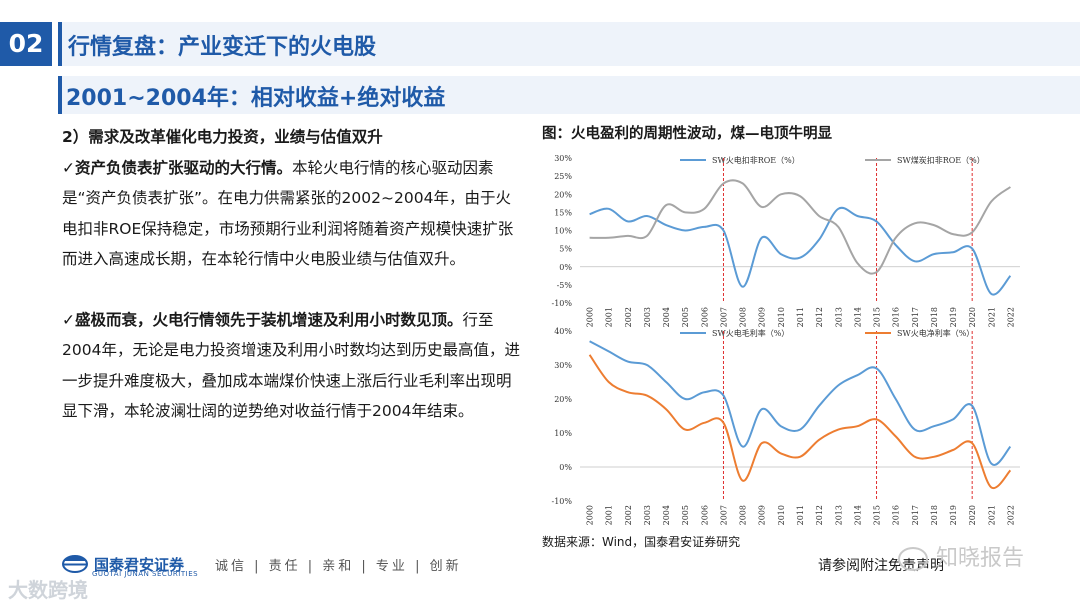 This screenshot has height=608, width=1080. Describe the element at coordinates (338, 566) in the screenshot. I see `company-slogan: 诚信 | 责任 | 亲和 | 专业 | 创新` at that location.